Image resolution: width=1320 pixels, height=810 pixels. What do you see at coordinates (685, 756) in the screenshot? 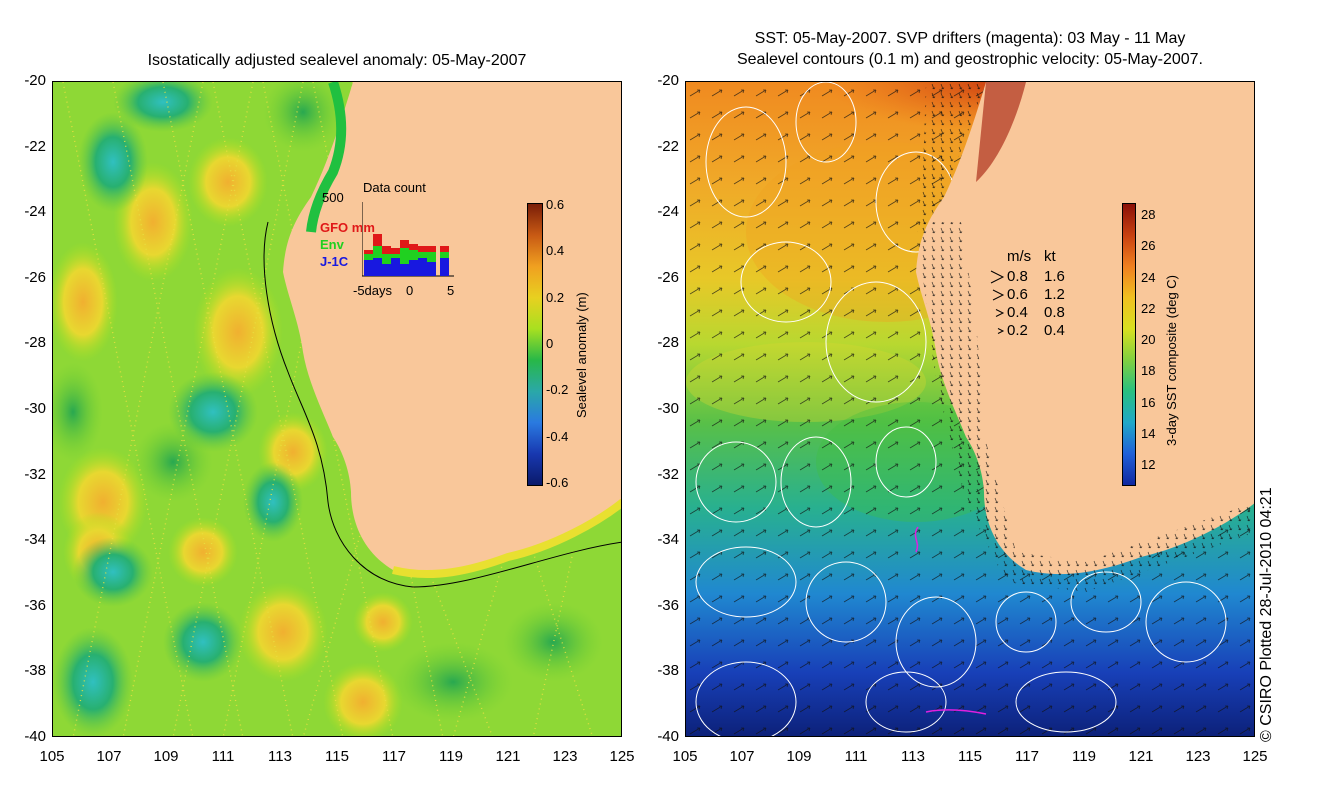
I see `right-x-tick: 105` at bounding box center [685, 756].